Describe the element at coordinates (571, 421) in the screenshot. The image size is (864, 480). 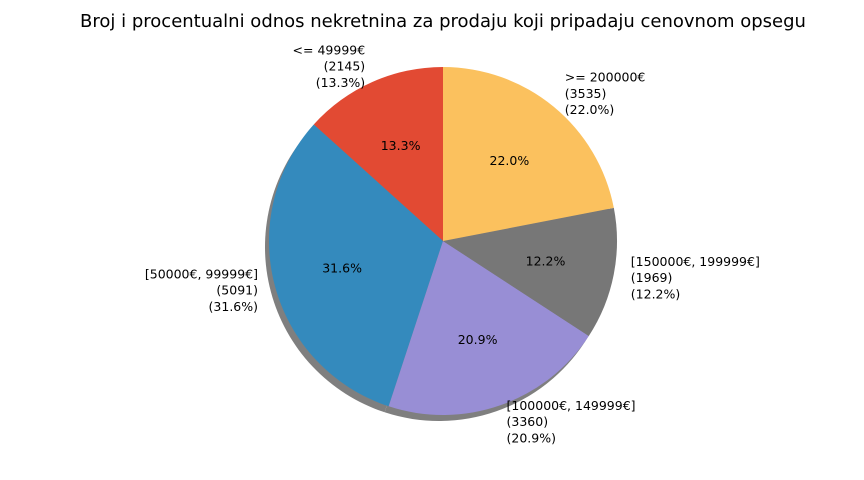
I see `slice-outer-label: [100000€, 149999€] (3360) (20.9%)` at that location.